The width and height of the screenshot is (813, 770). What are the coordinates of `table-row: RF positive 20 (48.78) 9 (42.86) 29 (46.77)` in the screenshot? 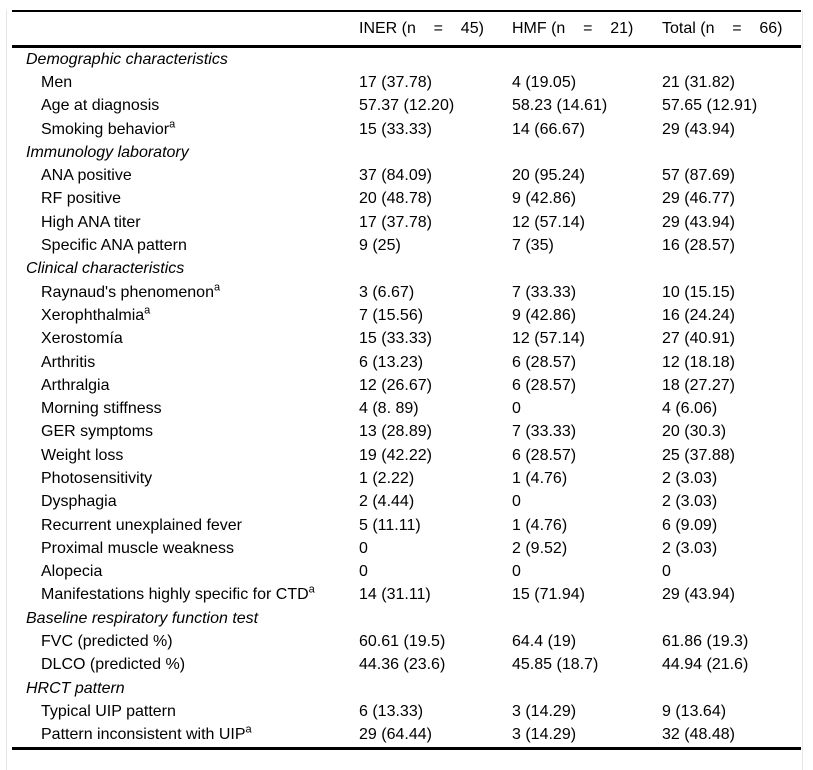 It's located at (406, 199).